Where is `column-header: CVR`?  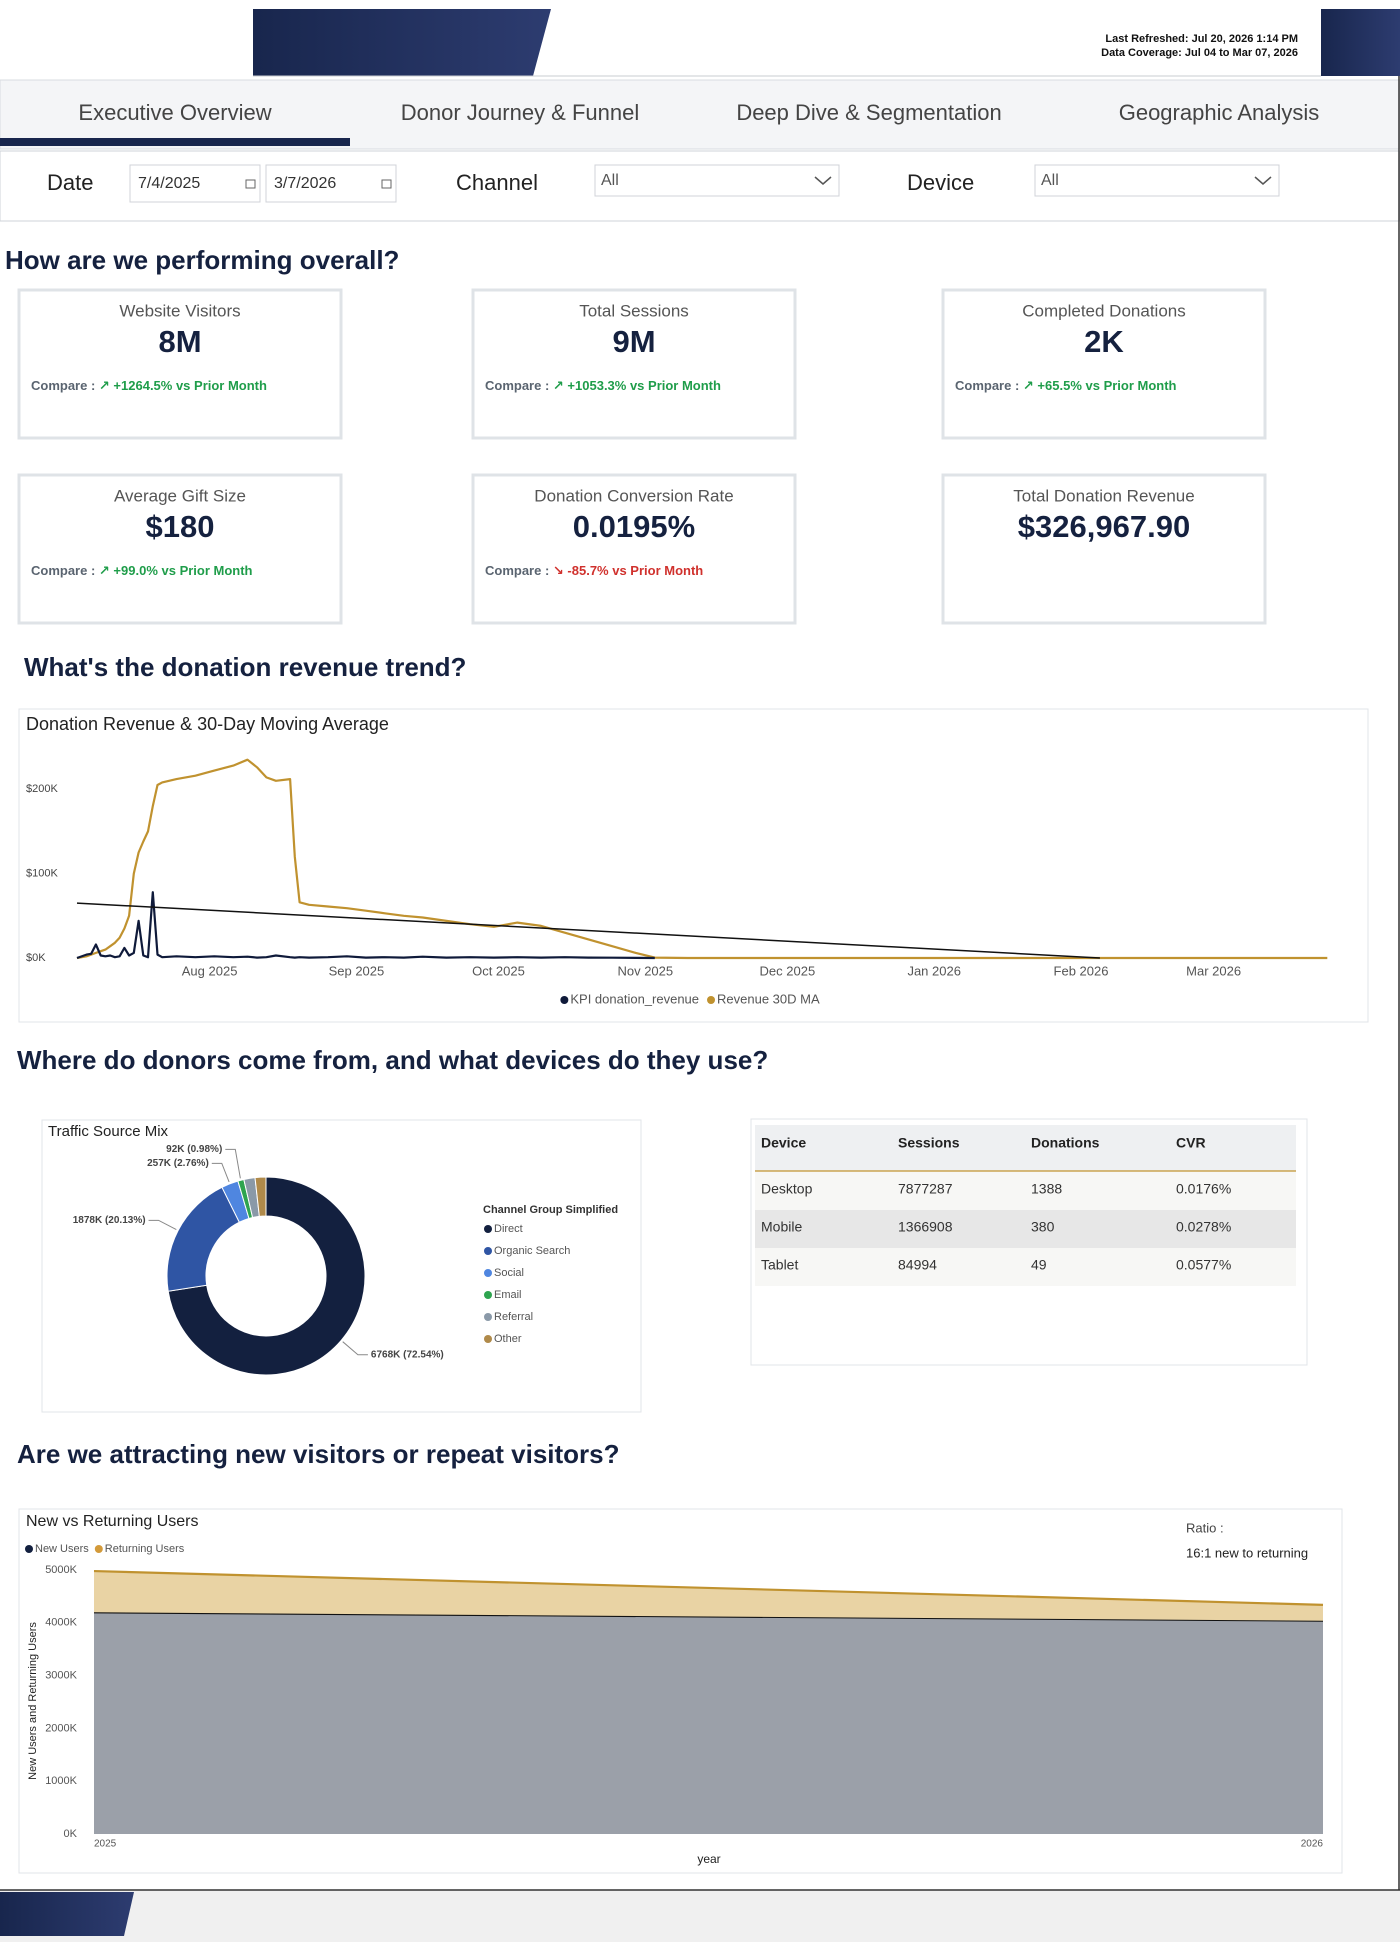 column-header: CVR is located at coordinates (1191, 1143).